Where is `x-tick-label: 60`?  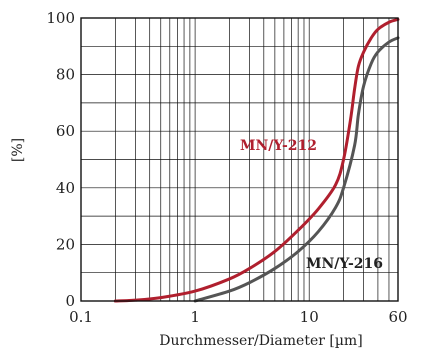
x-tick-label: 60 is located at coordinates (397, 317).